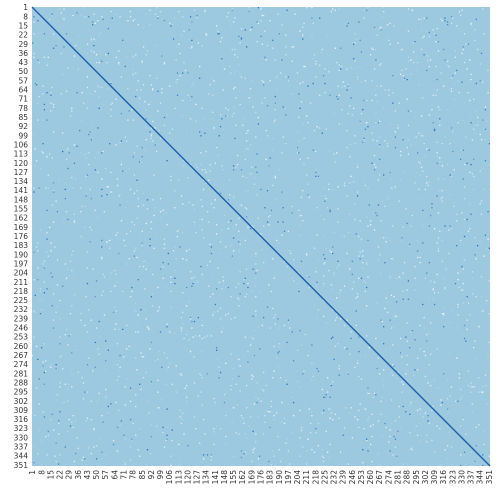 This screenshot has height=494, width=499. Describe the element at coordinates (69, 475) in the screenshot. I see `x-tick-label: 29` at that location.